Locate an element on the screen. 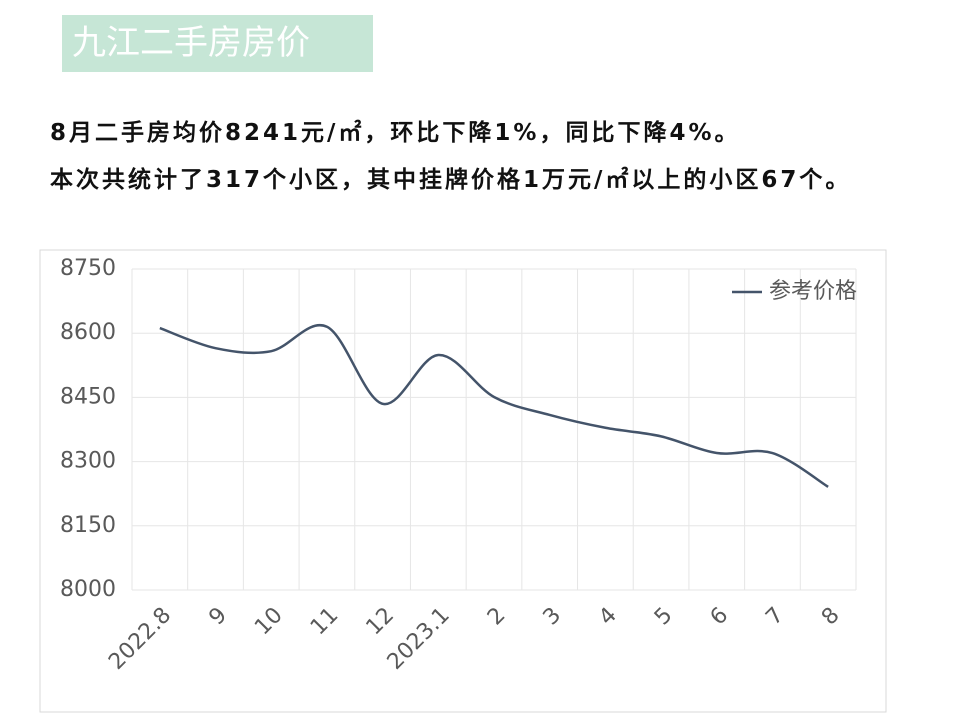  x-tick-label: 2 is located at coordinates (497, 617).